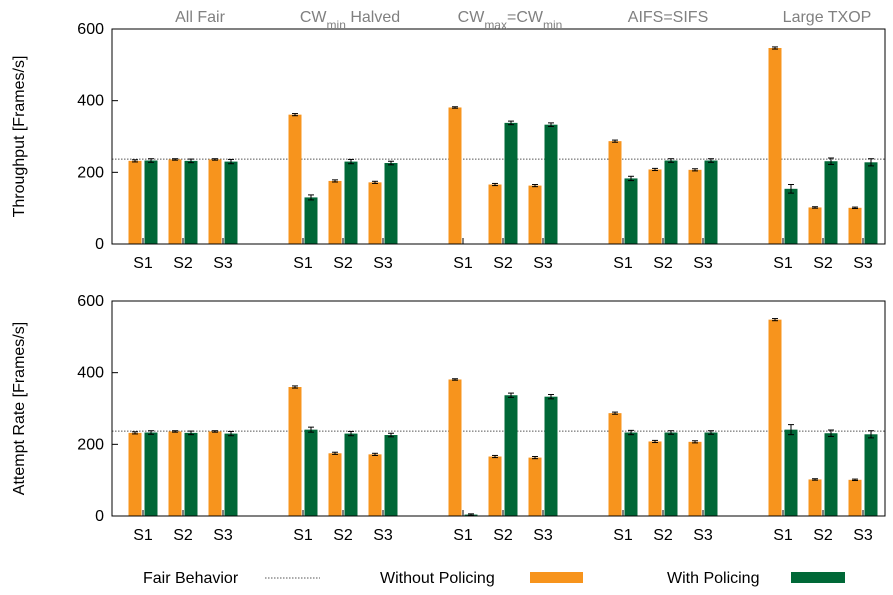 The width and height of the screenshot is (893, 595). Describe the element at coordinates (815, 225) in the screenshot. I see `bar-without-g5-s2` at that location.